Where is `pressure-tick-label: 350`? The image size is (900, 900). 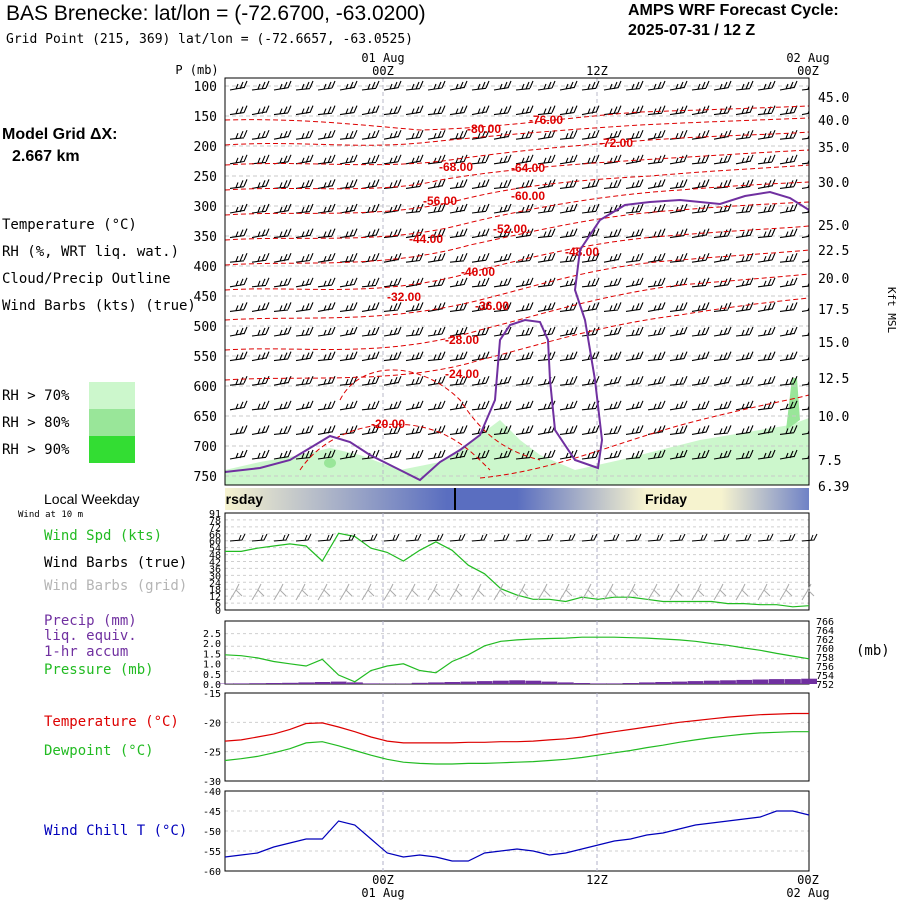 pressure-tick-label: 350 is located at coordinates (205, 237).